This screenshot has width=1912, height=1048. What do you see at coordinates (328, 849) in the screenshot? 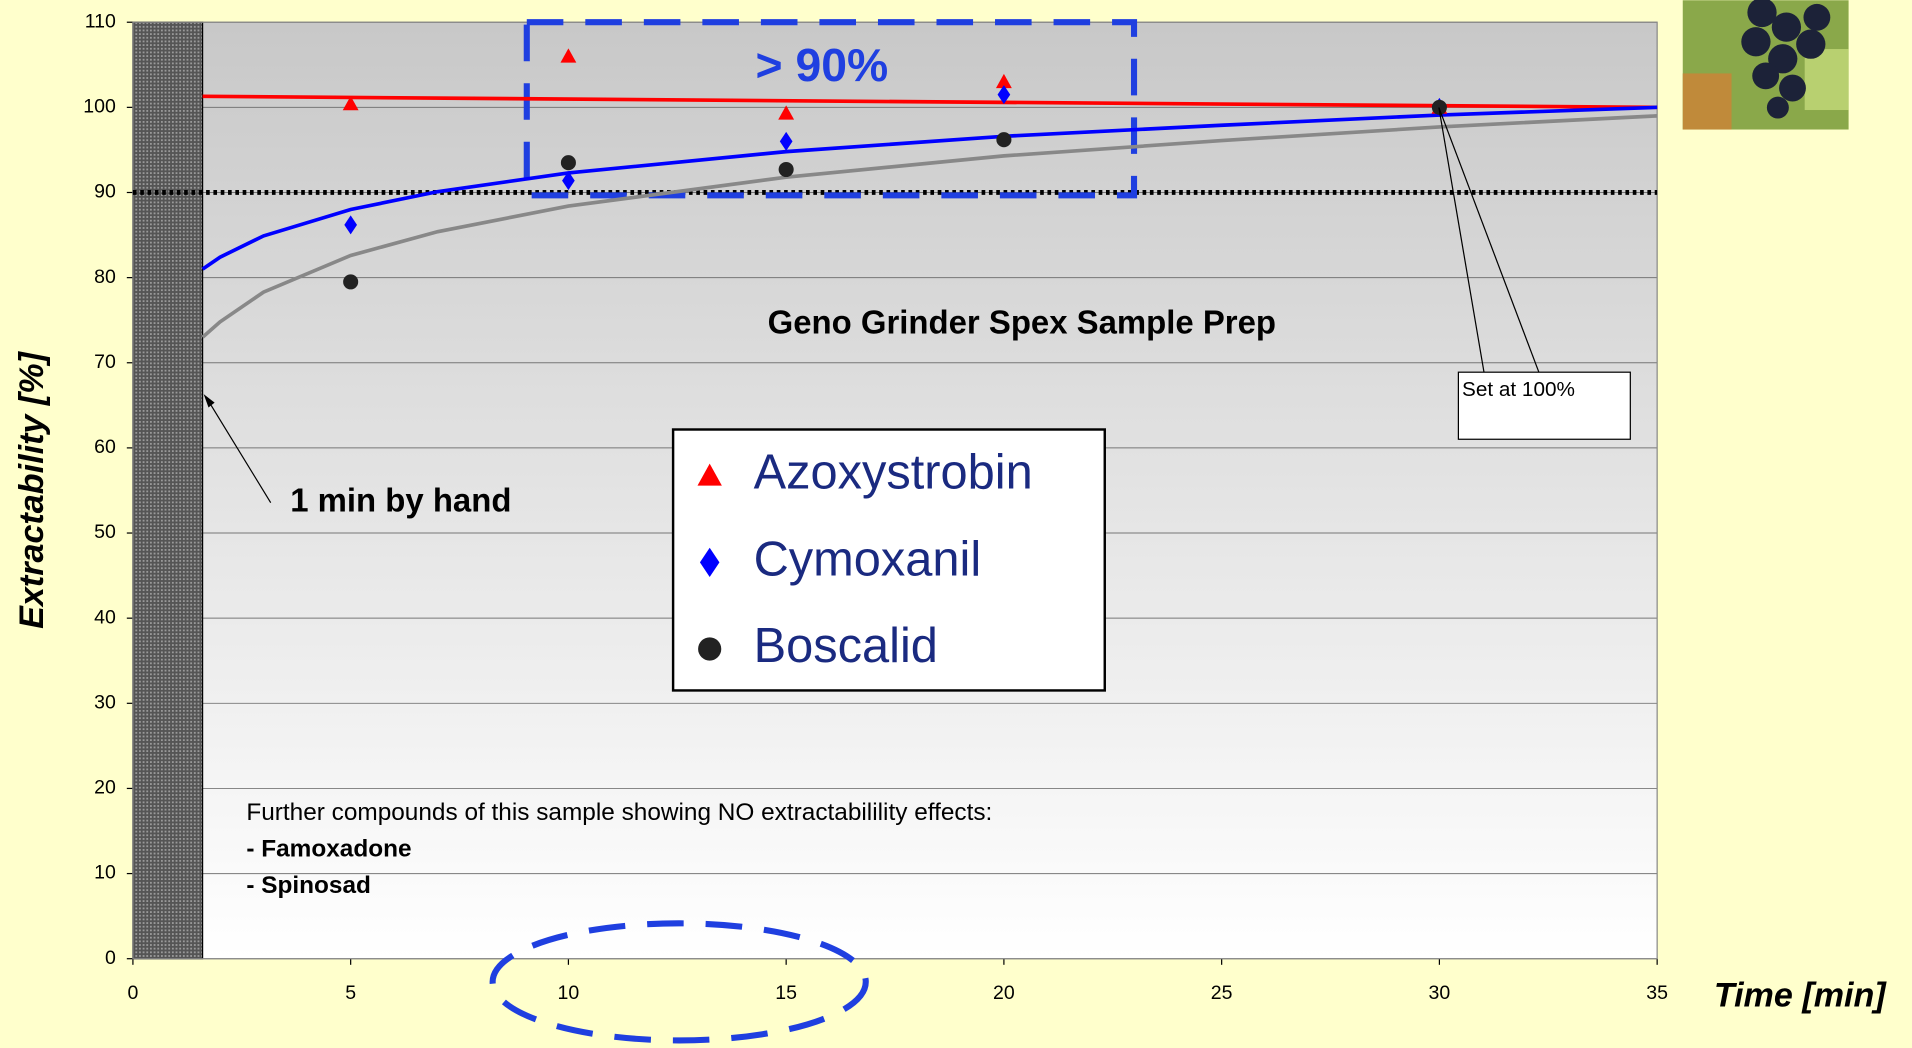
I see `compound-label: - Famoxadone` at bounding box center [328, 849].